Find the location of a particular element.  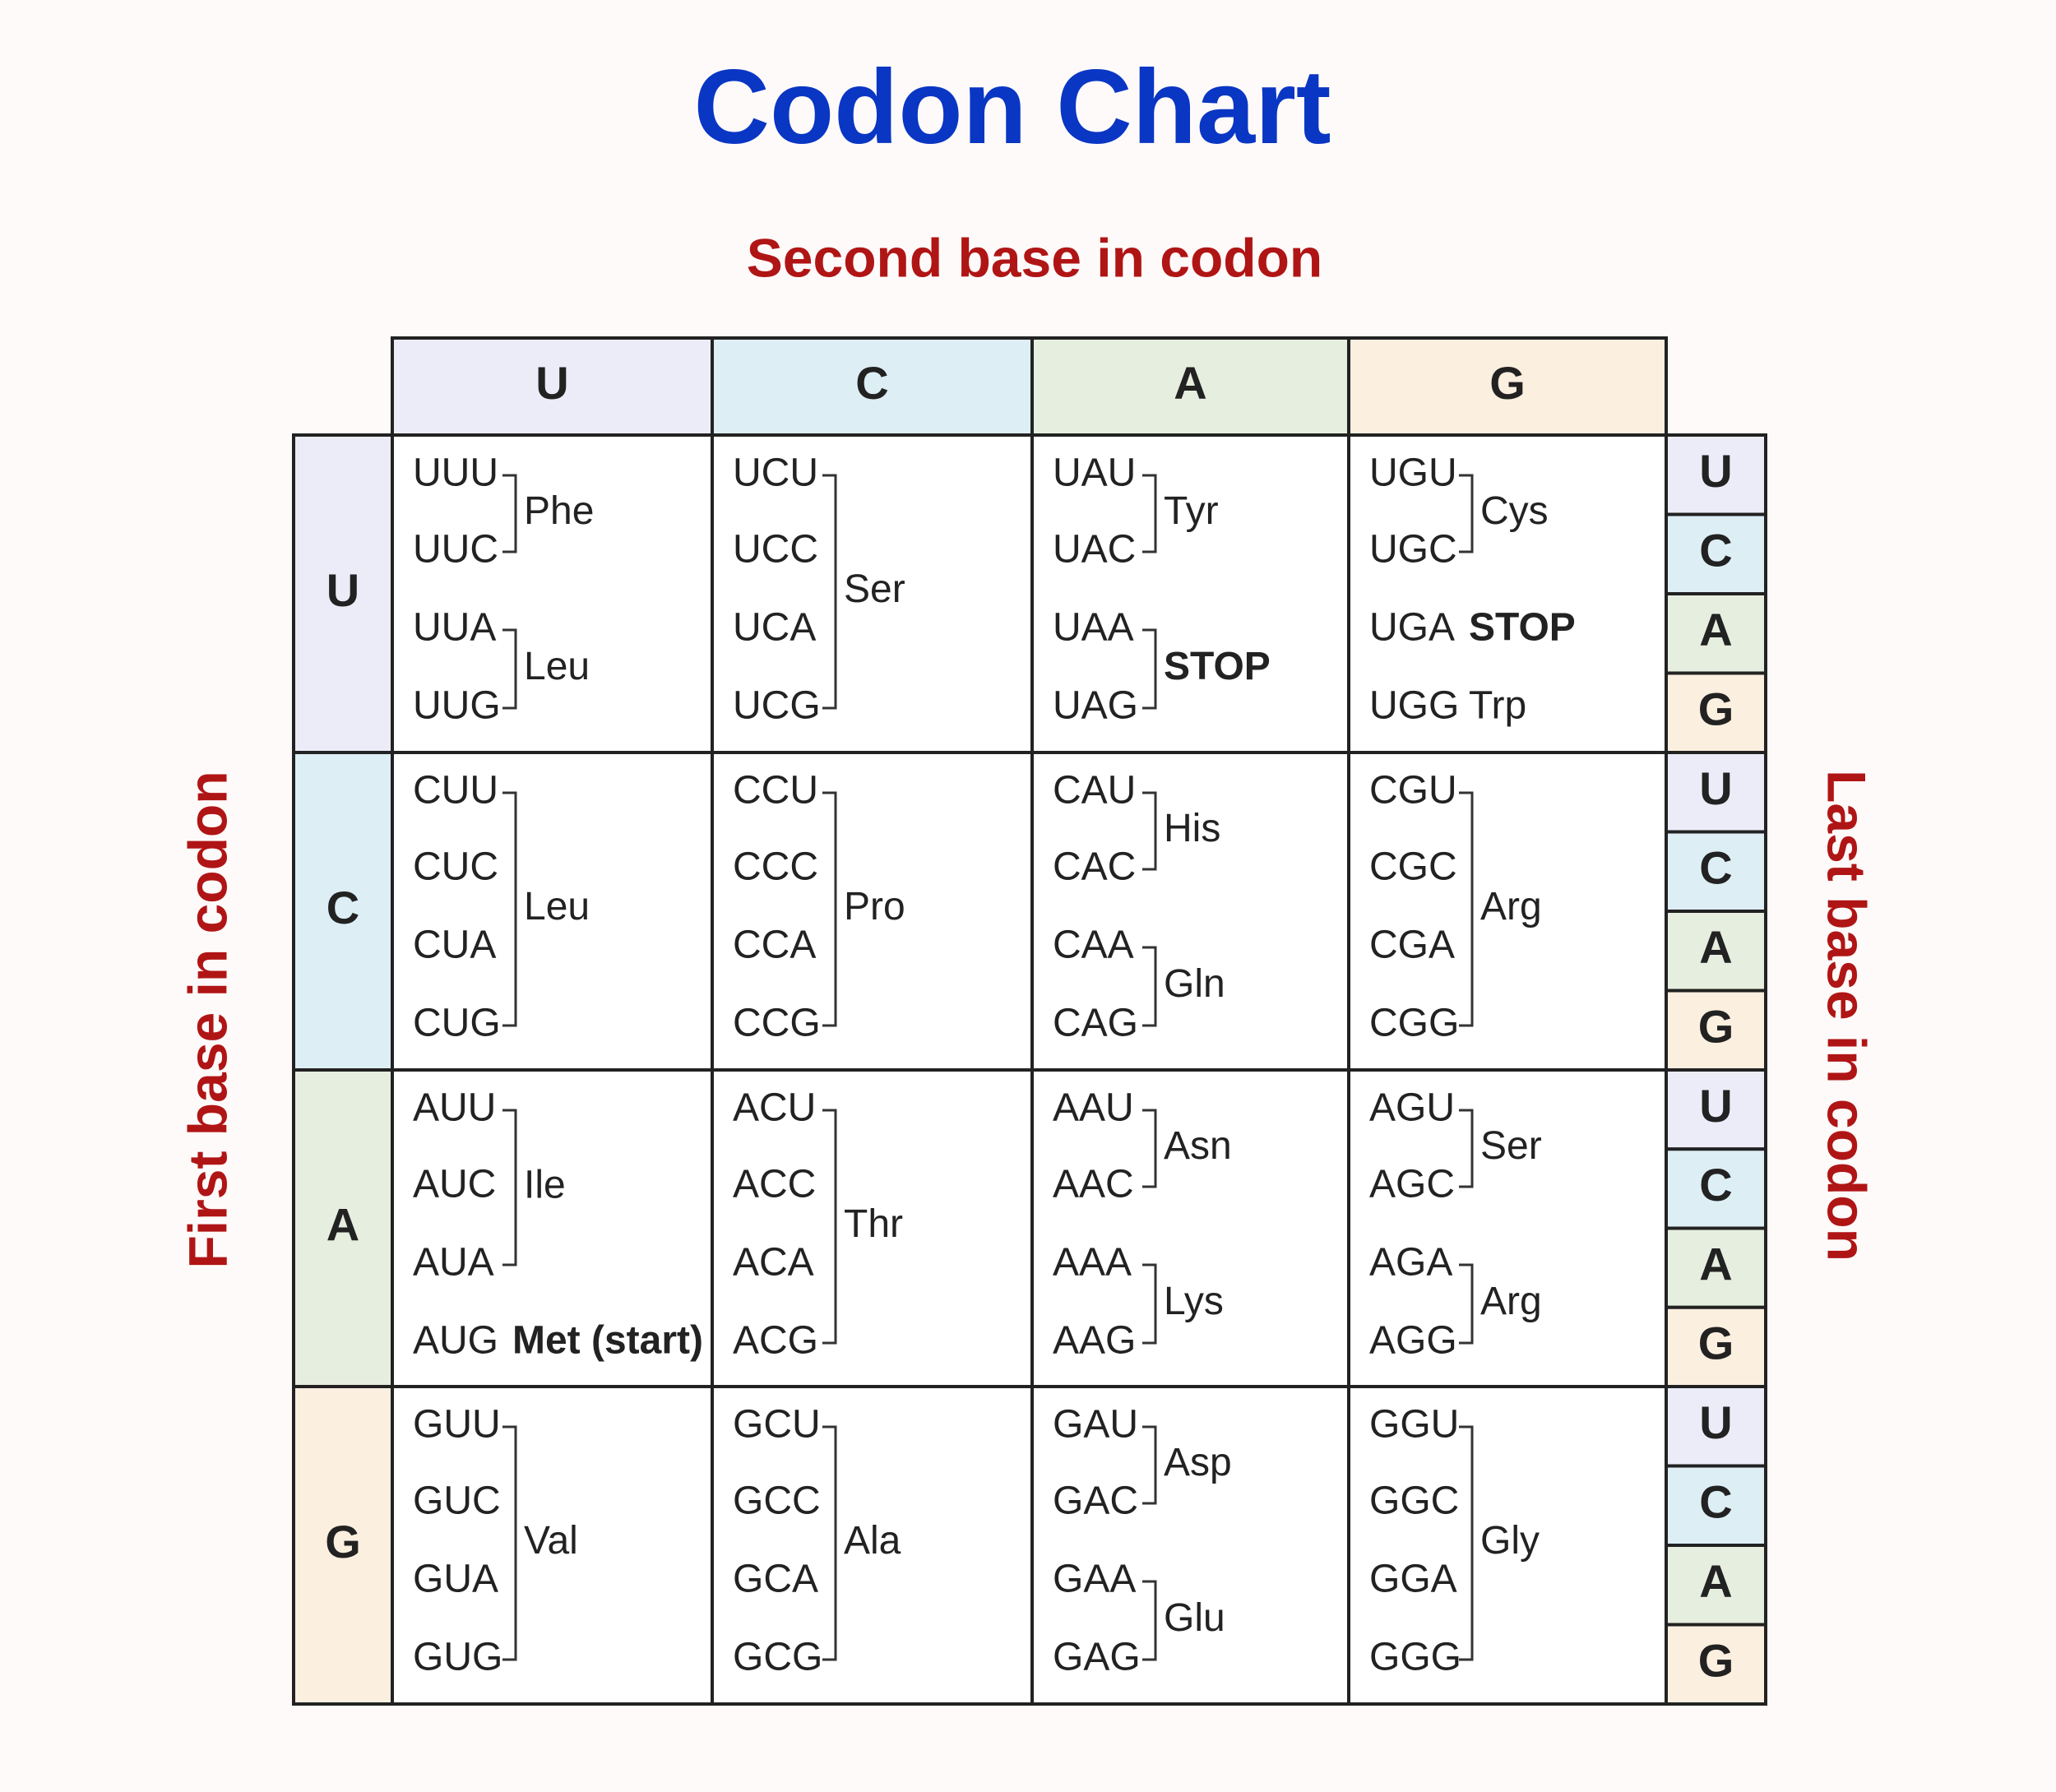

codon: GAC is located at coordinates (1095, 1501).